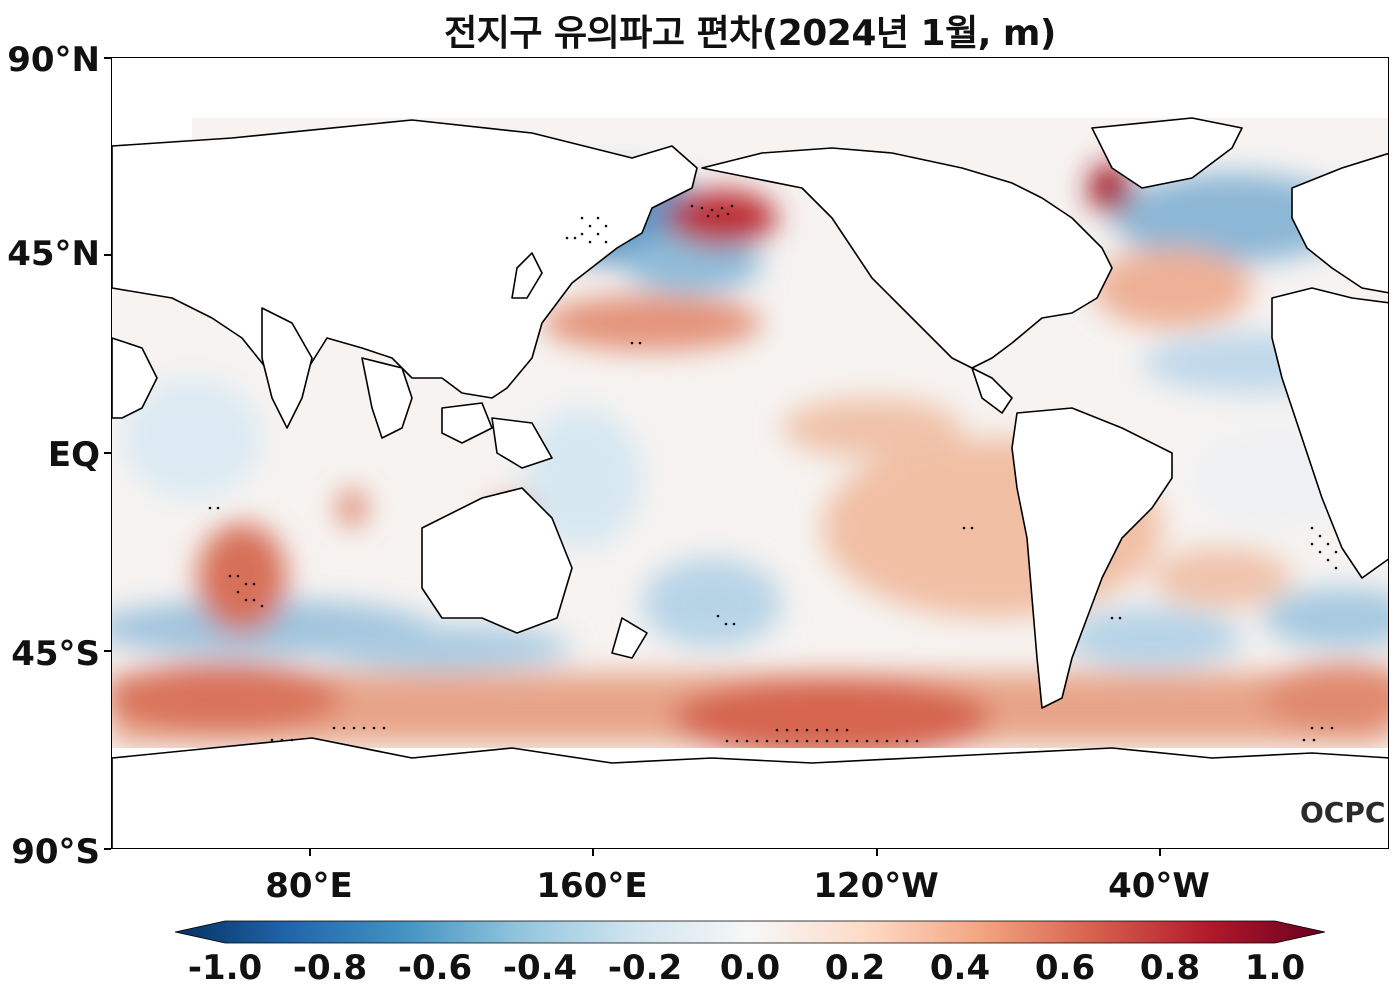 The image size is (1400, 1003). Describe the element at coordinates (1343, 812) in the screenshot. I see `ocpc-logo: OCPC` at that location.